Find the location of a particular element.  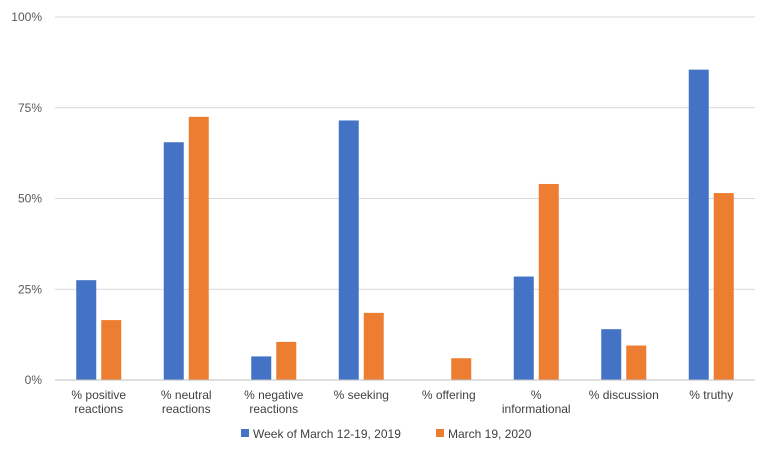

legend: Week of March 12-19, 2019 March 19, 2020 is located at coordinates (386, 434).